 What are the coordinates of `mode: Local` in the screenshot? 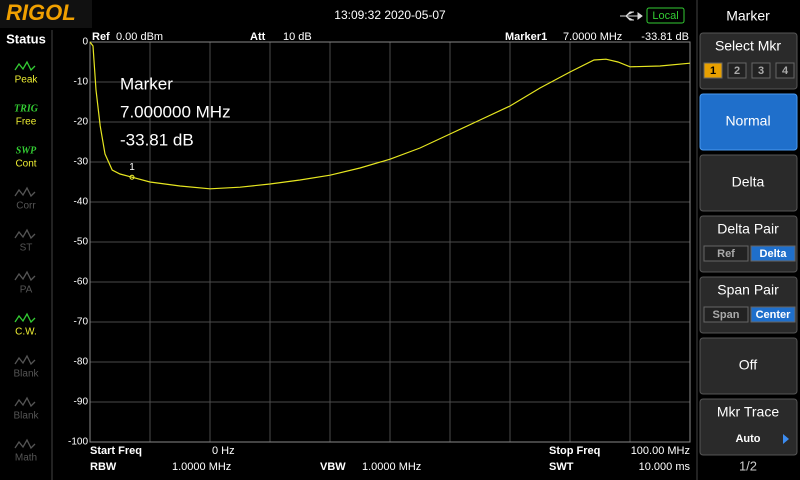 It's located at (665, 16).